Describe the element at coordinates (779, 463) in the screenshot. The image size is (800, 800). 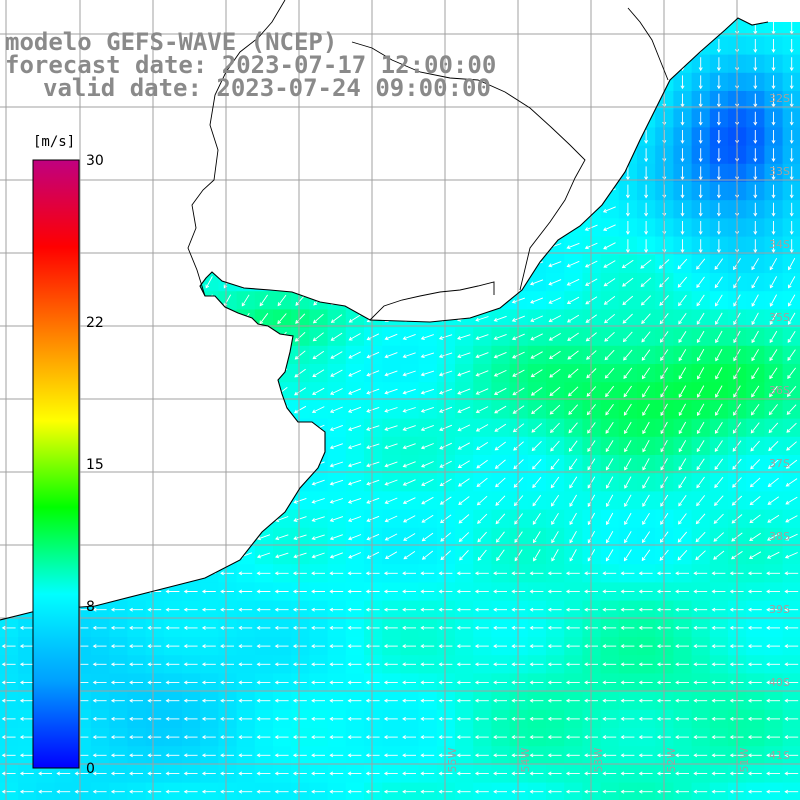
I see `latitude-label: 37S` at that location.